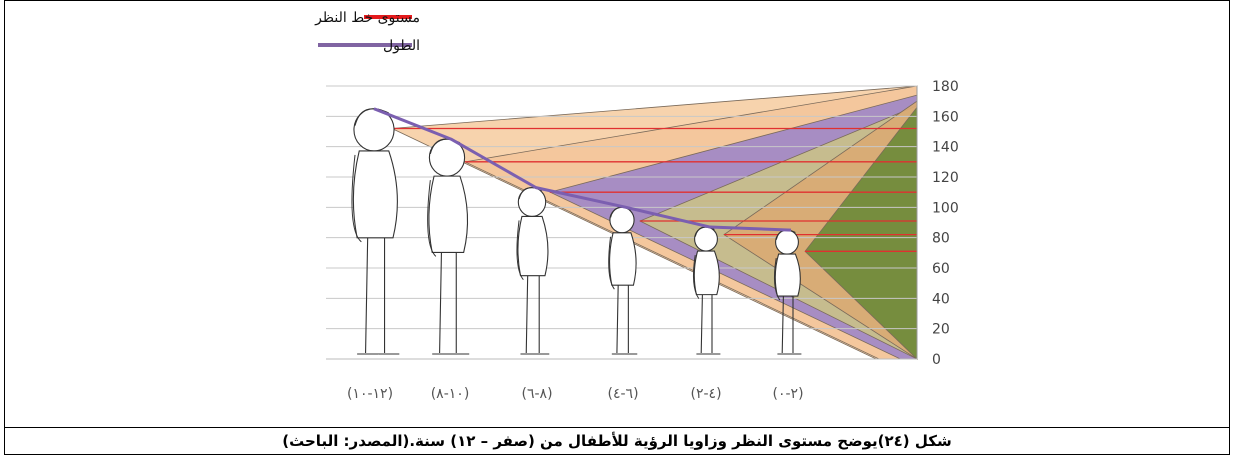 Image resolution: width=1236 pixels, height=459 pixels. What do you see at coordinates (621, 380) in the screenshot?
I see `x-axis: (١٢-١٠) (١٠-٨) (٨-٦) (٦-٤) (٤-٢) (٢-٠)` at bounding box center [621, 380].